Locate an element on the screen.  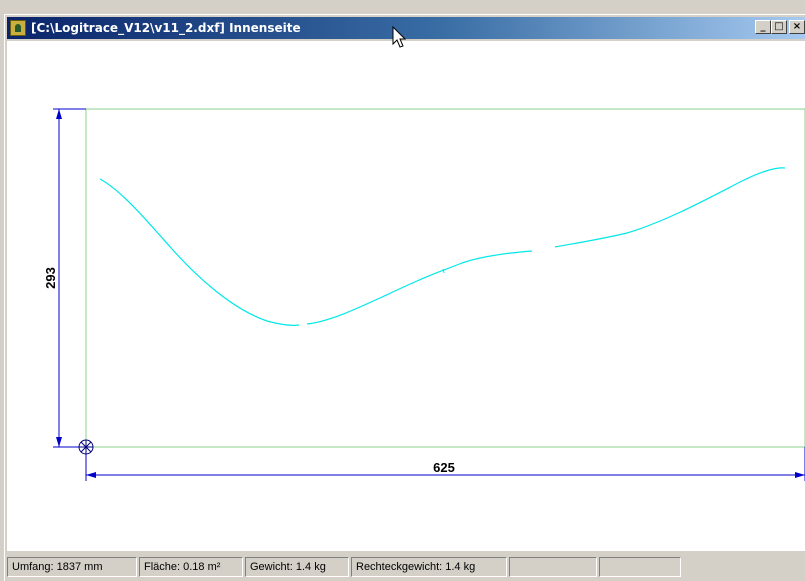
minimize-button: _ is located at coordinates (763, 27).